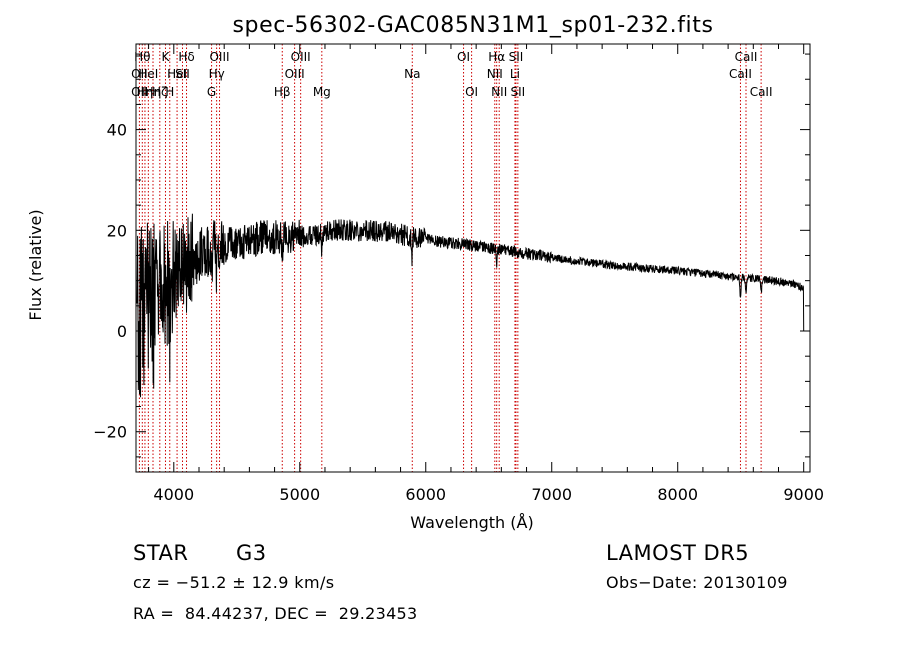  What do you see at coordinates (186, 57) in the screenshot?
I see `spectral-line-label: Hδ` at bounding box center [186, 57].